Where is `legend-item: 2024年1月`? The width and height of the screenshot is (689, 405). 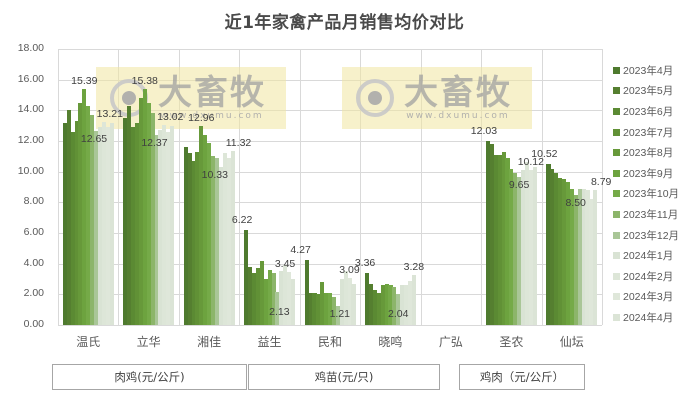 legend-item: 2024年1月 is located at coordinates (646, 255).